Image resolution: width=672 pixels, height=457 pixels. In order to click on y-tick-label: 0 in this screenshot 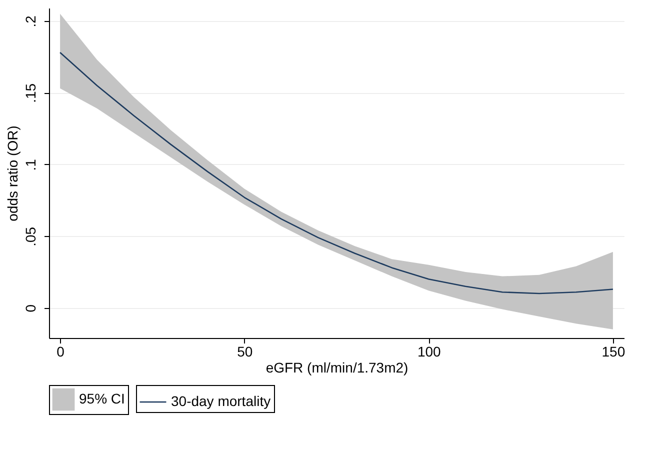, I will do `click(30, 308)`.